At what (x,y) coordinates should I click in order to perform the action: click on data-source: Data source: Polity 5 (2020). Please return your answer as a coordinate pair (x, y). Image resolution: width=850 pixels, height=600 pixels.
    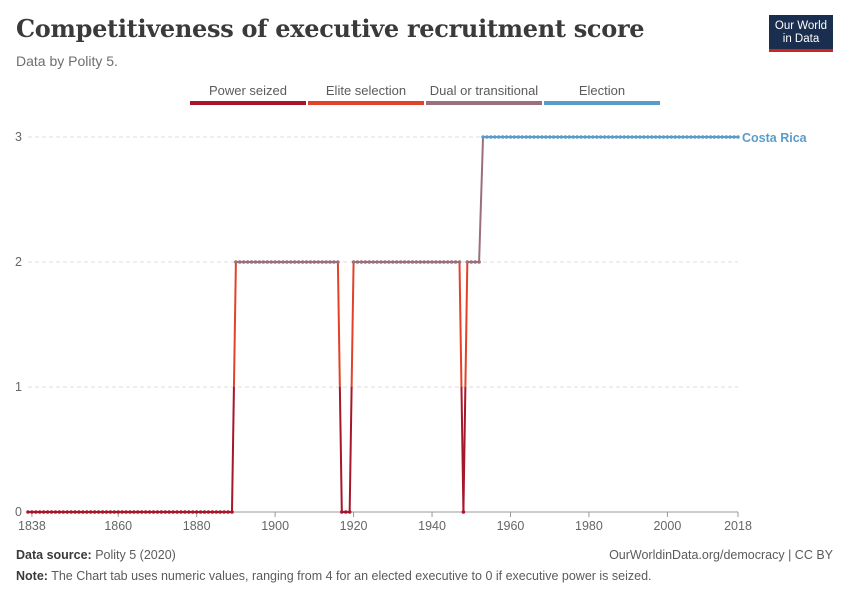
    Looking at the image, I should click on (96, 555).